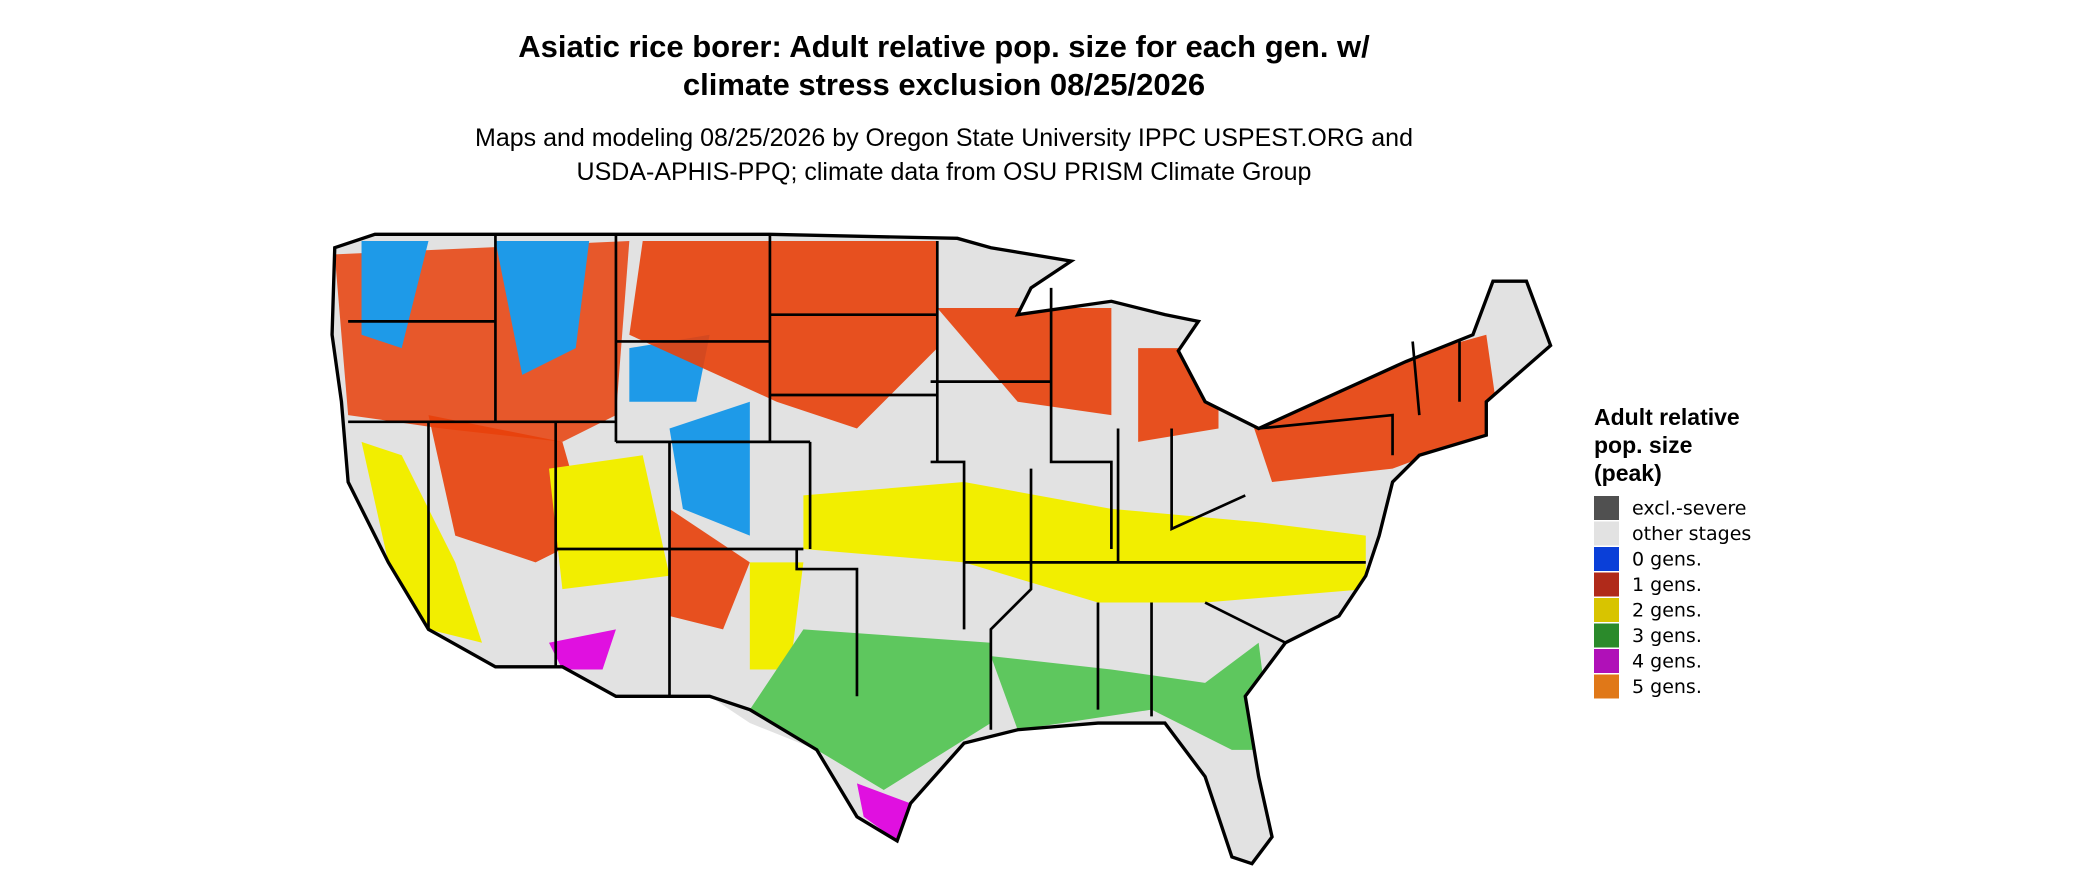 The height and width of the screenshot is (892, 2100). I want to click on region-4gen, so click(729, 735).